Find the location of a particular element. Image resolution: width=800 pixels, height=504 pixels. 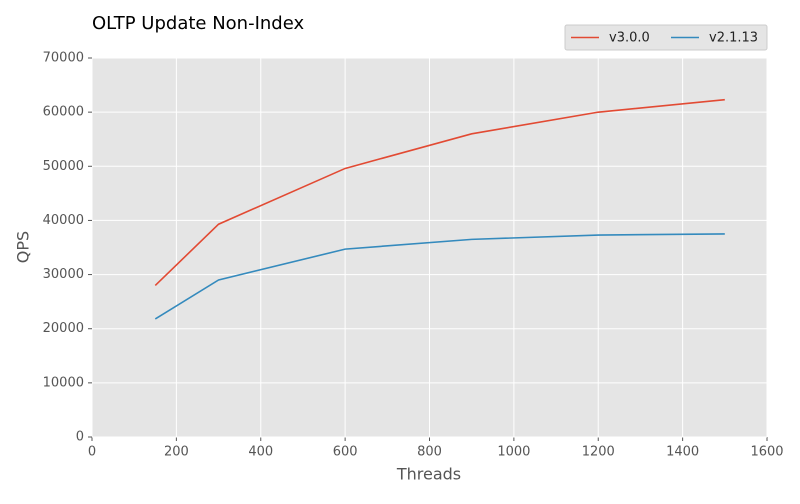

y-tick-label: 60000 is located at coordinates (63, 112).